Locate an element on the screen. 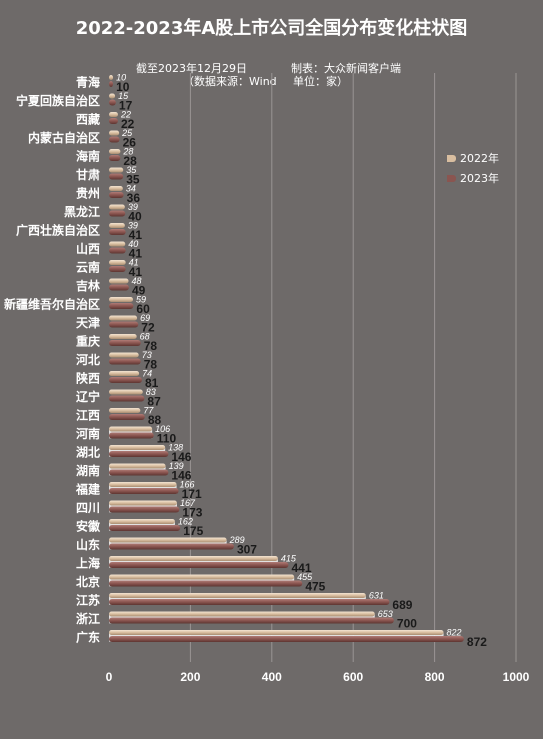 This screenshot has height=739, width=543. data-label-2022: 167 is located at coordinates (188, 503).